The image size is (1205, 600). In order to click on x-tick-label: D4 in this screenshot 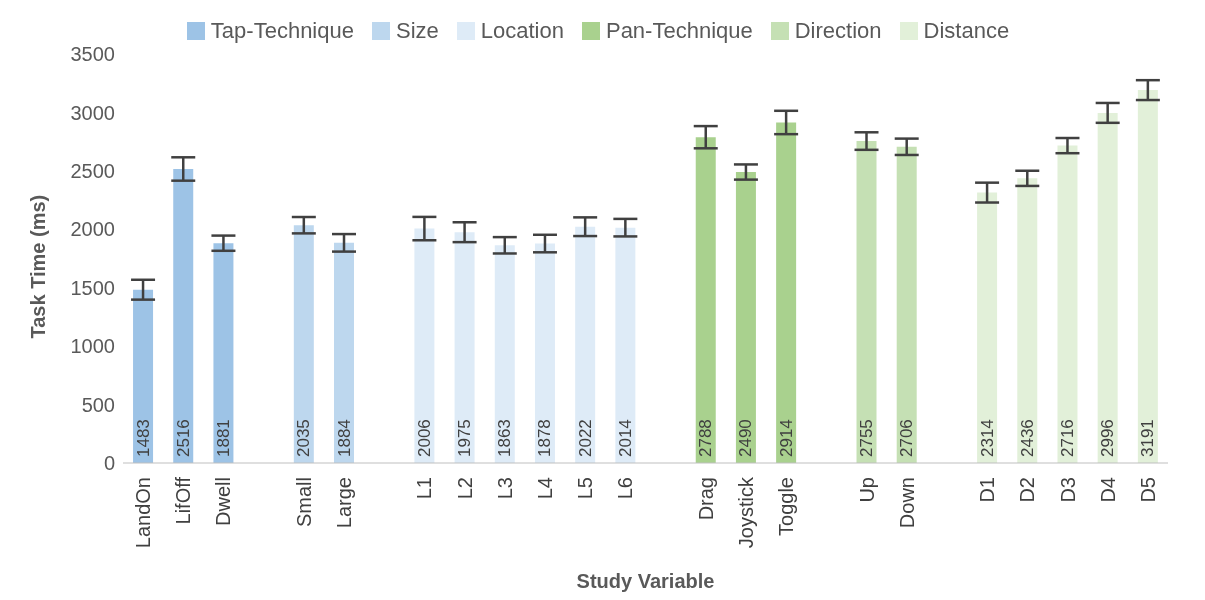, I will do `click(1107, 490)`.